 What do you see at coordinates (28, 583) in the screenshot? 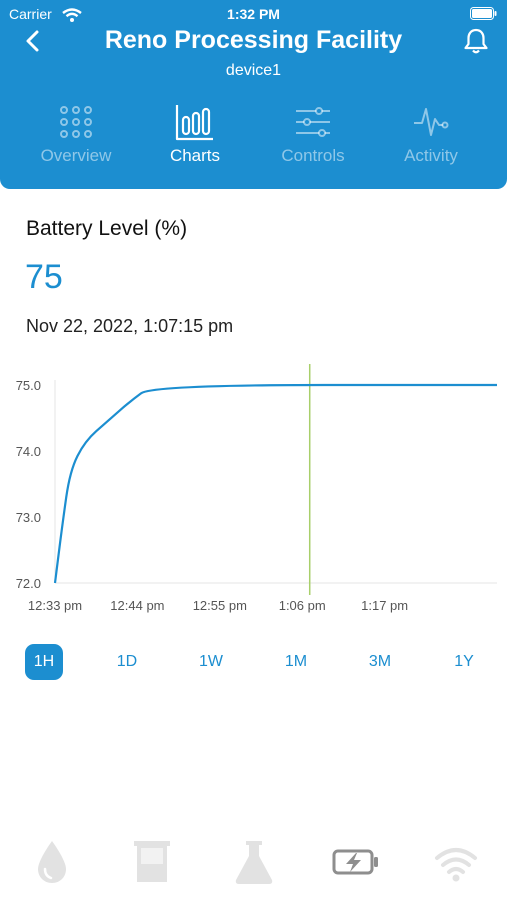
I see `y-tick-label: 72.0` at bounding box center [28, 583].